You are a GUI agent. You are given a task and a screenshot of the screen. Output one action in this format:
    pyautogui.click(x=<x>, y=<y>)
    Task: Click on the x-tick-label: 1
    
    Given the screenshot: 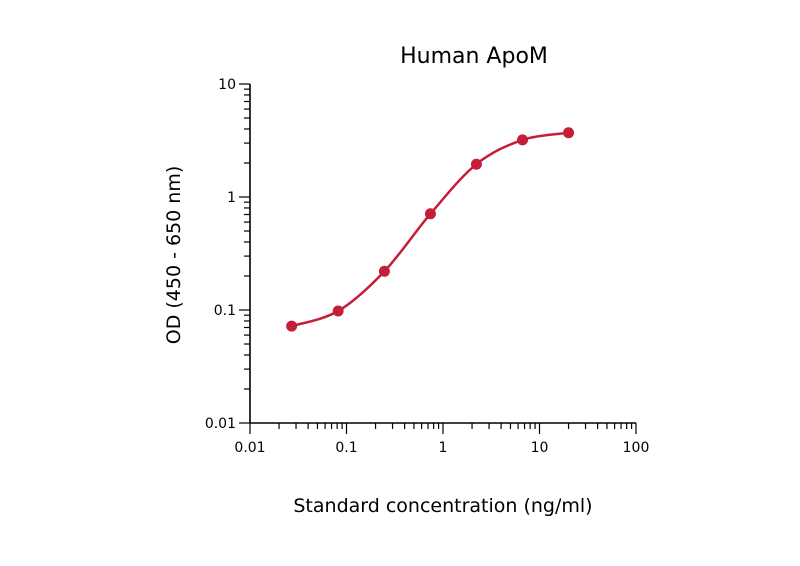 What is the action you would take?
    pyautogui.click(x=443, y=448)
    